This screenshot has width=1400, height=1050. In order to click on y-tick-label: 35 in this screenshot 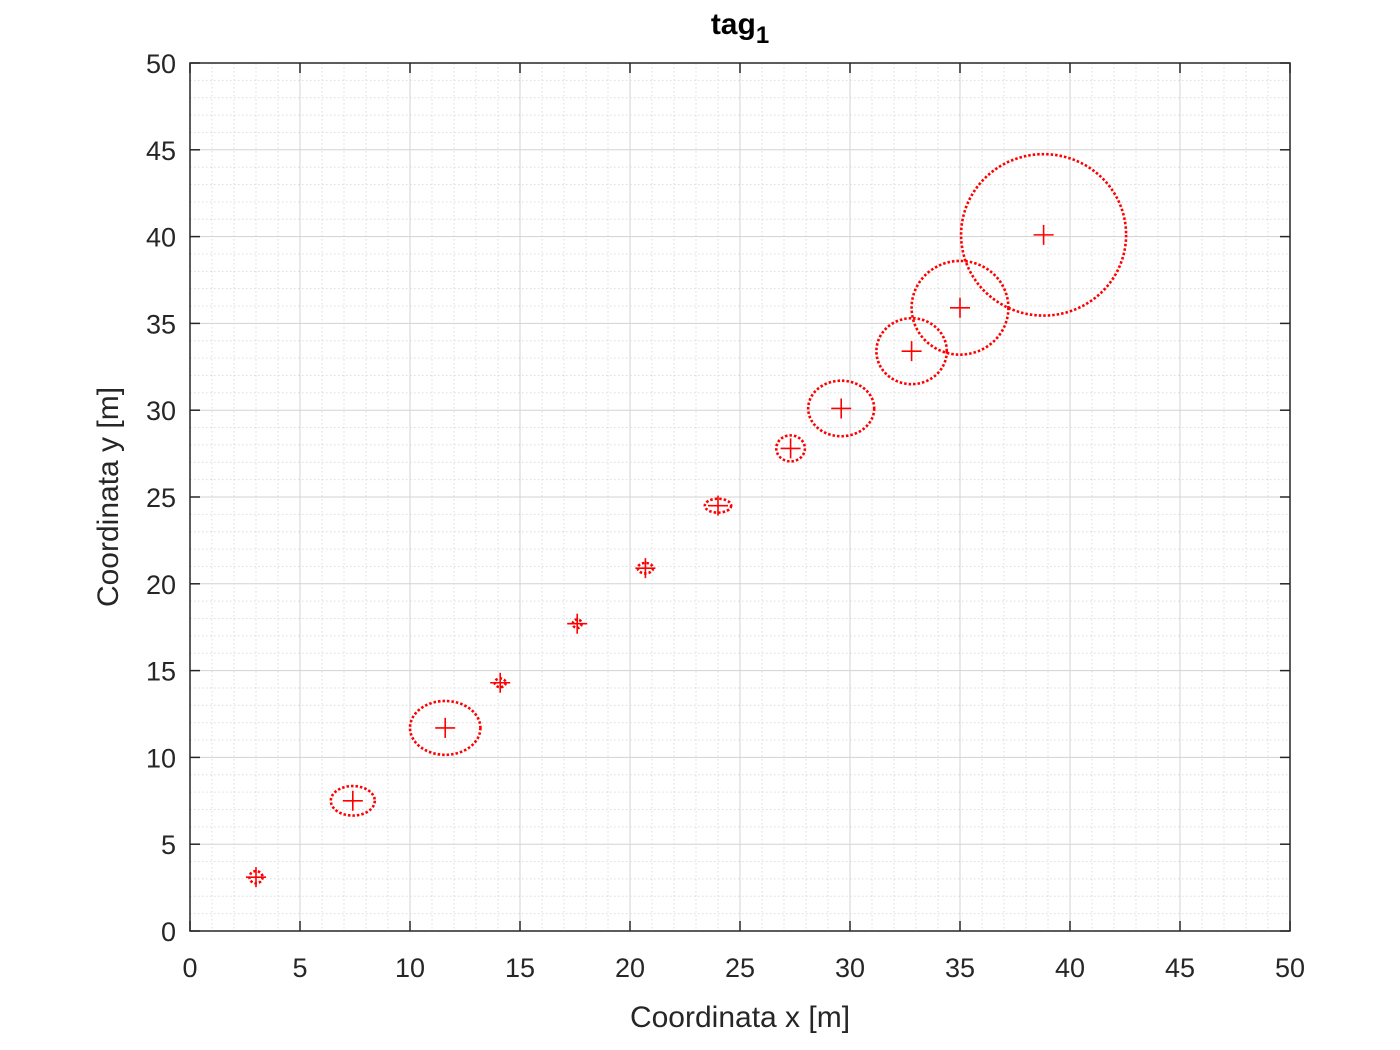, I will do `click(161, 324)`.